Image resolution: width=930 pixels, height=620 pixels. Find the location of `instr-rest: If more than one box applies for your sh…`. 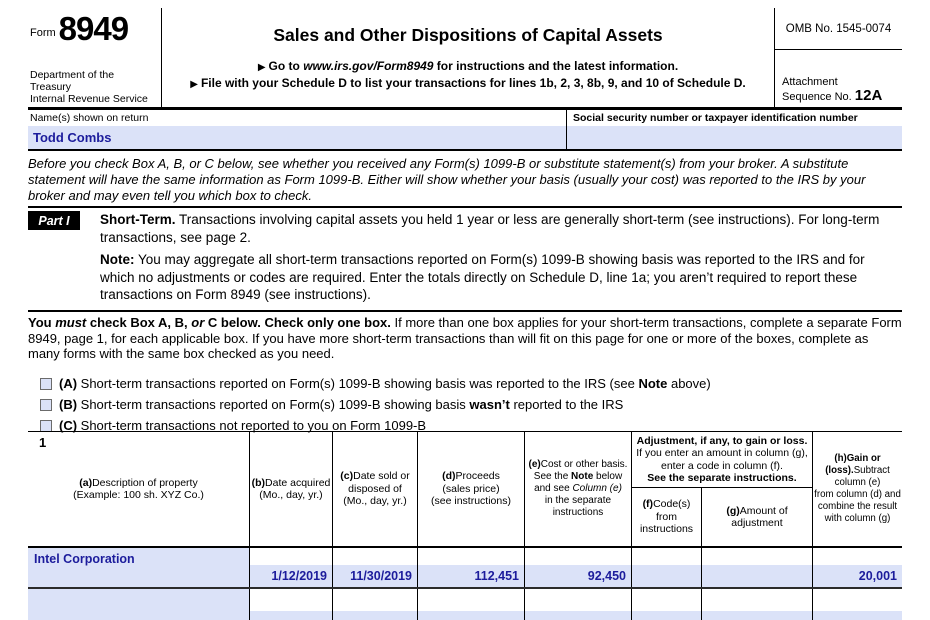

instr-rest: If more than one box applies for your sh… is located at coordinates (465, 338).